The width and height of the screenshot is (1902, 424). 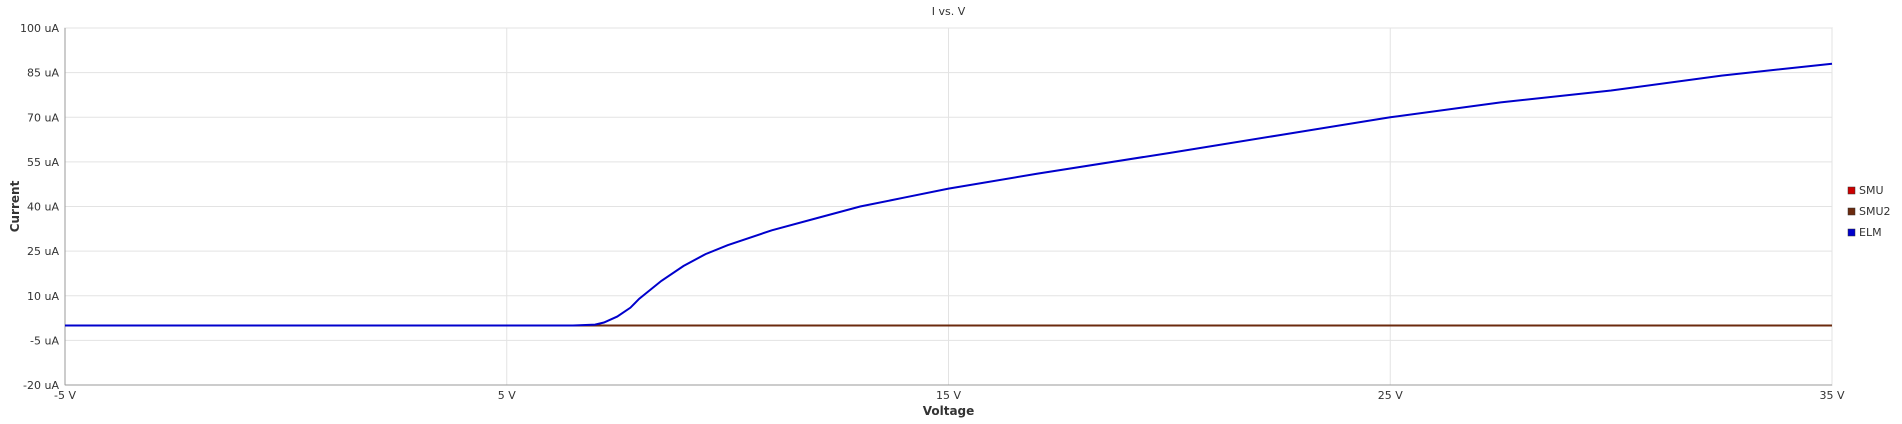 I want to click on legend-label-smu: SMU, so click(x=1871, y=190).